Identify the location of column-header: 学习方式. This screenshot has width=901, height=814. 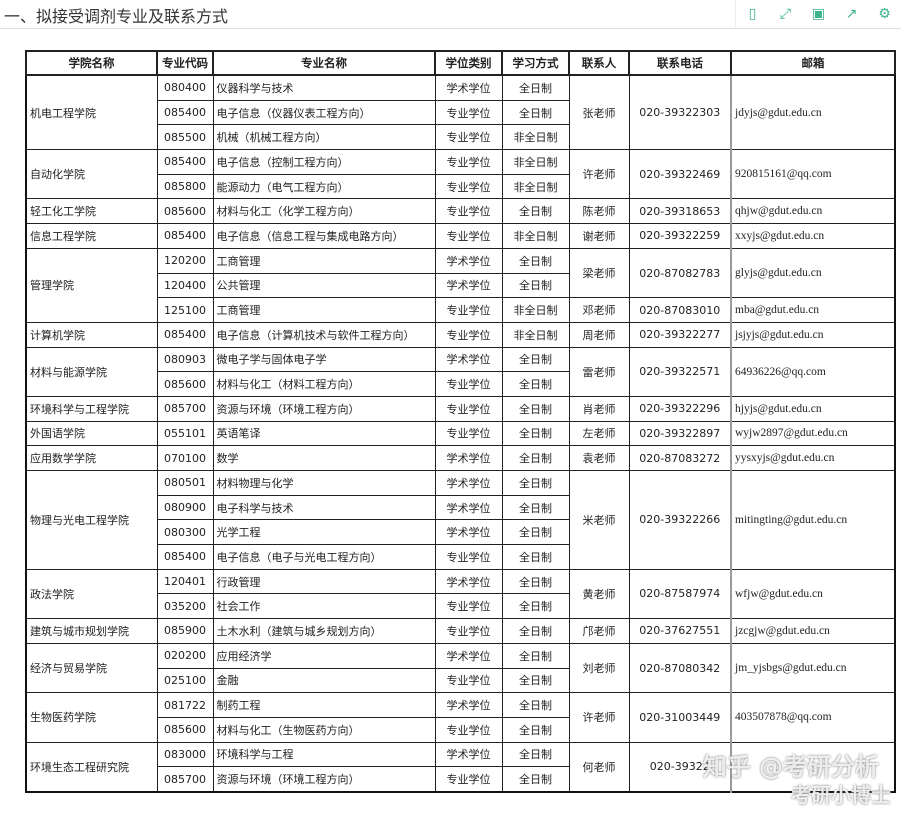
(535, 63).